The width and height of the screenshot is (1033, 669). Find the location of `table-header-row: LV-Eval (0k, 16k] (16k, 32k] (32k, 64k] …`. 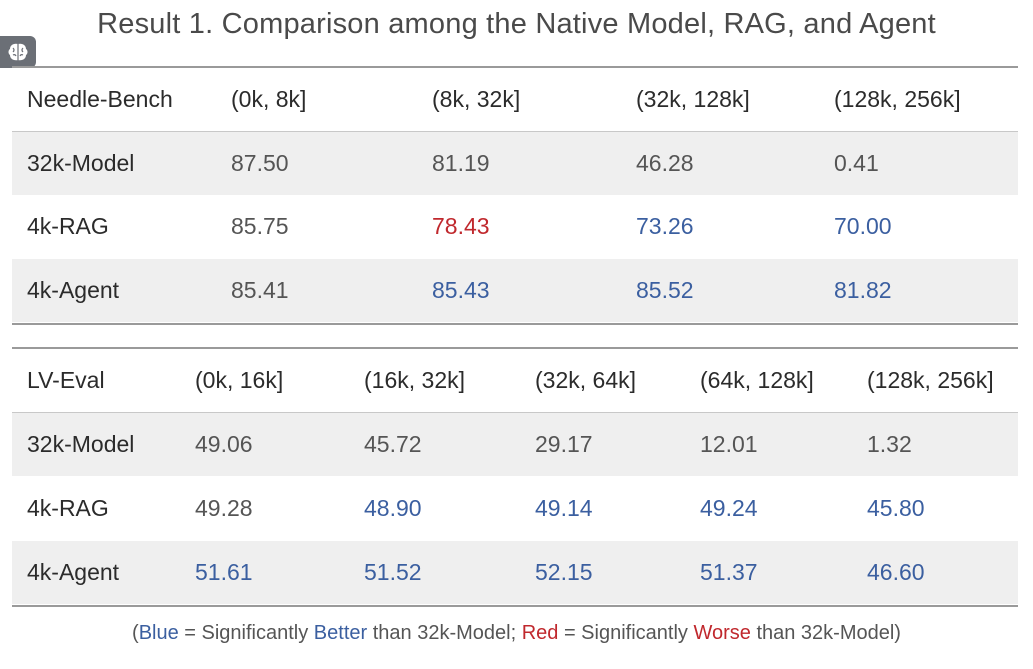

table-header-row: LV-Eval (0k, 16k] (16k, 32k] (32k, 64k] … is located at coordinates (515, 380).